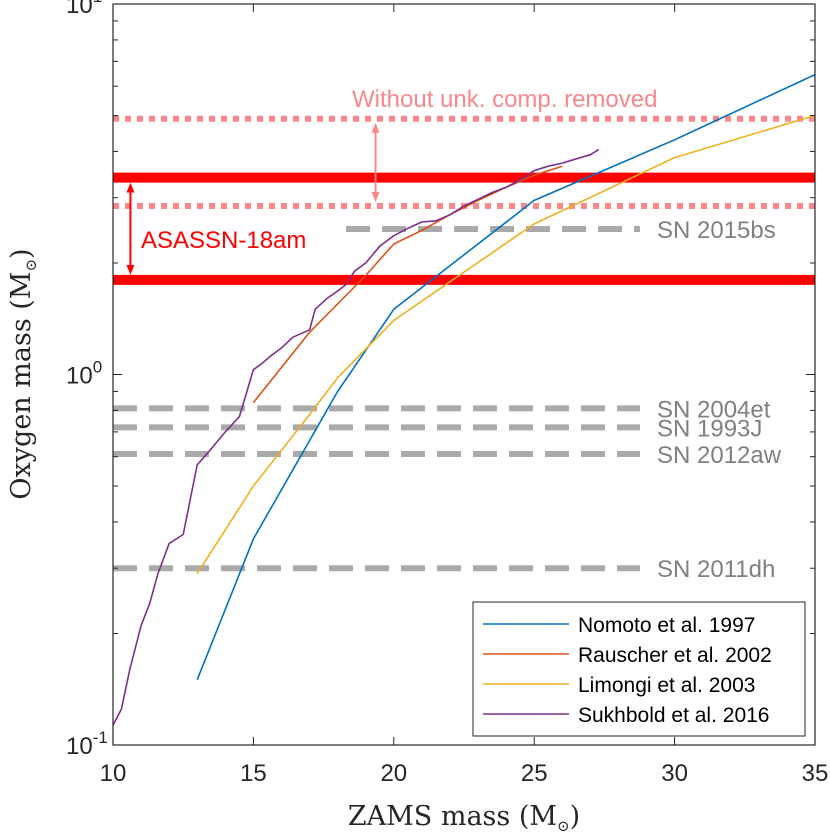  I want to click on x-axis-label-text: ZAMS mass (M⊙), so click(464, 818).